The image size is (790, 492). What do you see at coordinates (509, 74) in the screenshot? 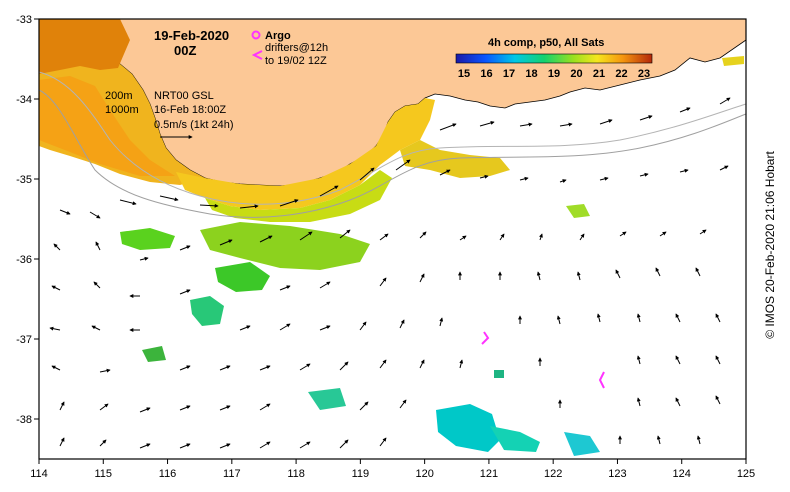
I see `colorbar-tick-label: 17` at bounding box center [509, 74].